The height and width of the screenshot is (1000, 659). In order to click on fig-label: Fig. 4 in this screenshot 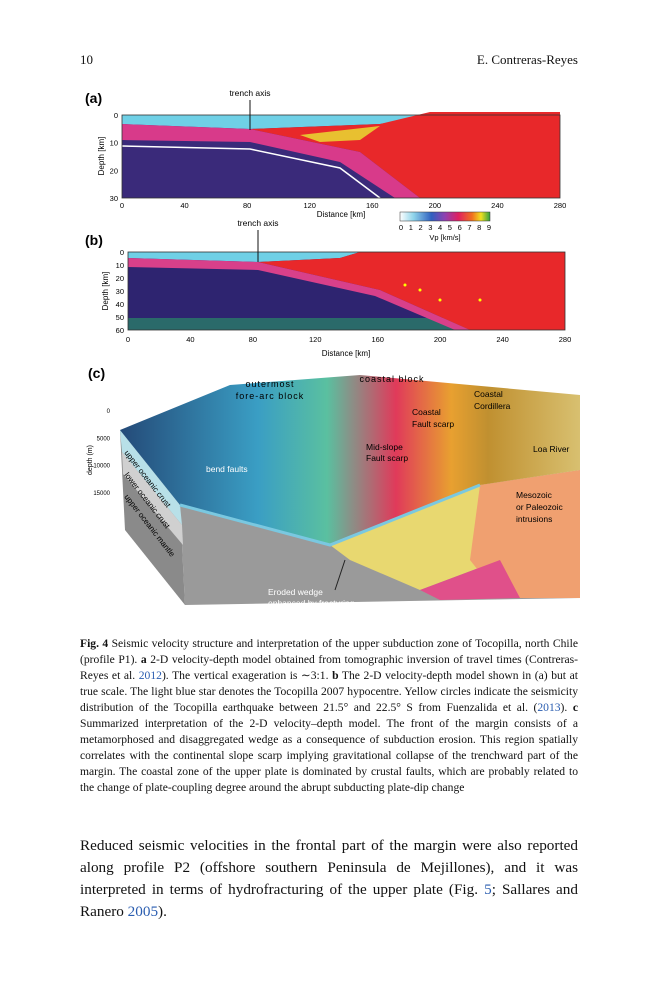, I will do `click(94, 643)`.